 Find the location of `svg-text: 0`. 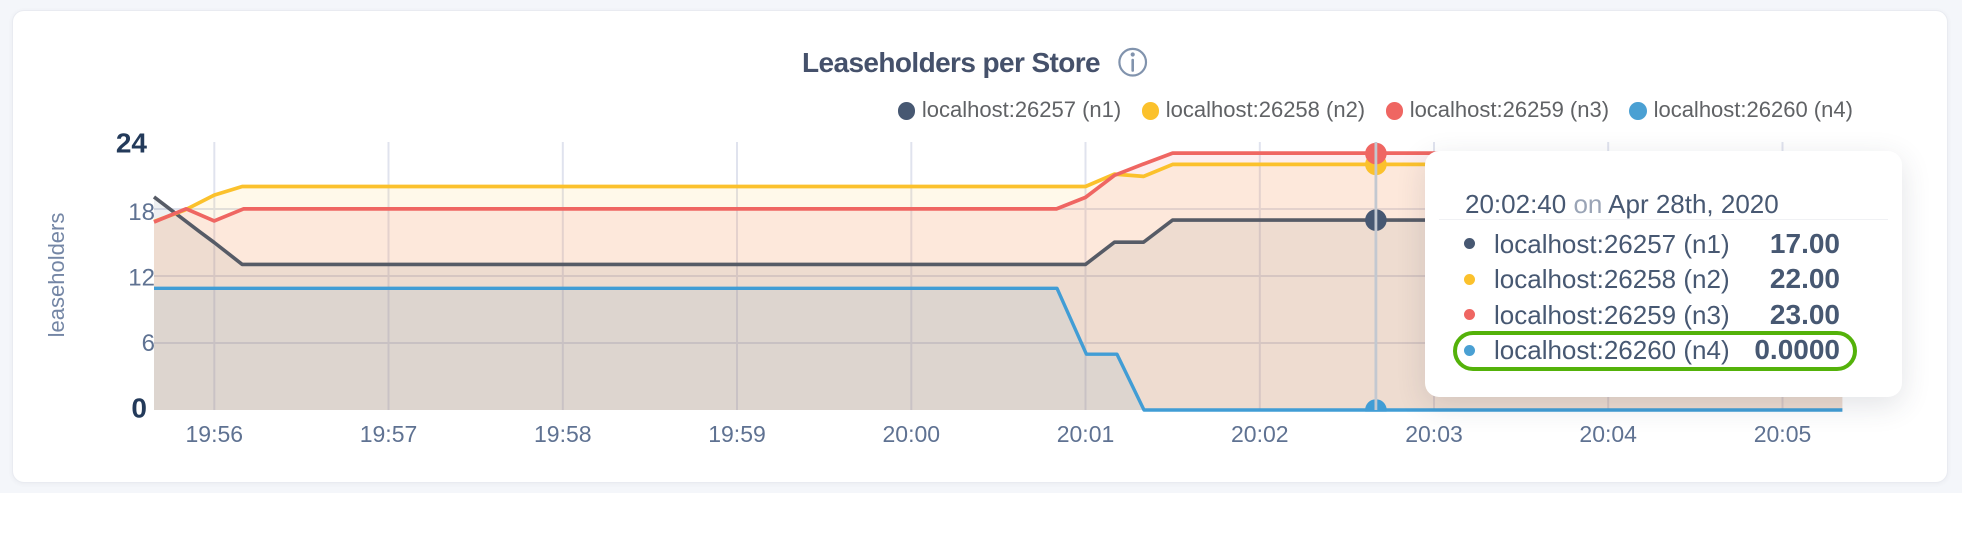

svg-text: 0 is located at coordinates (139, 408).